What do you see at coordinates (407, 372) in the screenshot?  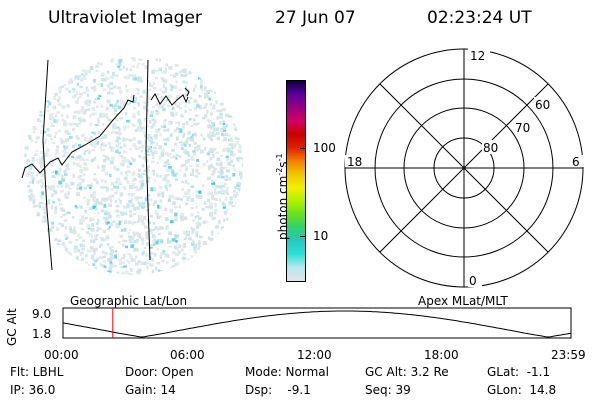 I see `status-gc-alt: GC Alt: 3.2 Re` at bounding box center [407, 372].